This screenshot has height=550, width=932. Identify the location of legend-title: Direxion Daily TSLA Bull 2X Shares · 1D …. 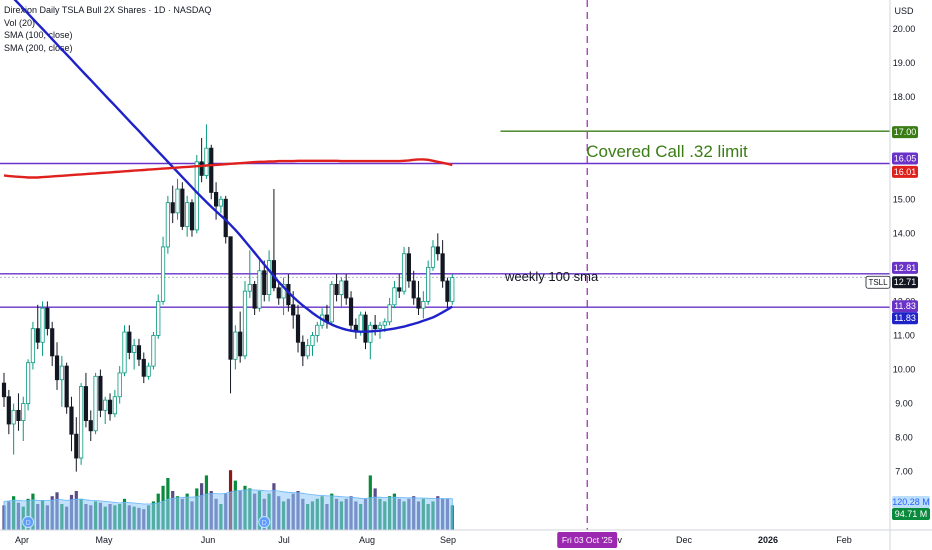
(108, 10).